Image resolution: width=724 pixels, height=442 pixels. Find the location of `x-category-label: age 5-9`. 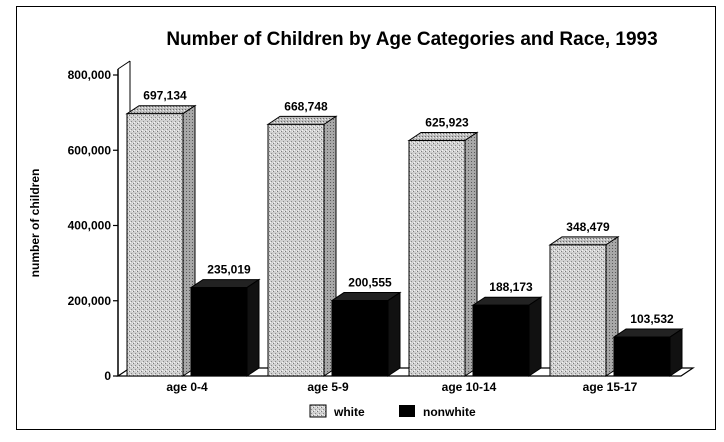

x-category-label: age 5-9 is located at coordinates (328, 387).